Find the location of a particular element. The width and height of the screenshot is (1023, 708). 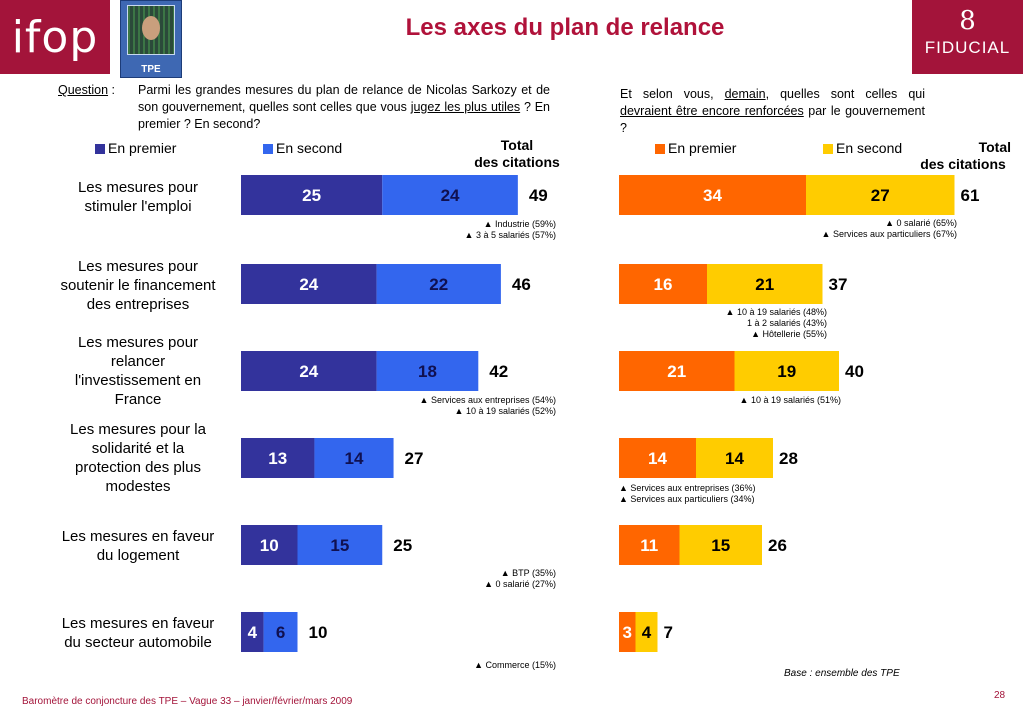

row-label-line: solidarité et la is located at coordinates (138, 448).